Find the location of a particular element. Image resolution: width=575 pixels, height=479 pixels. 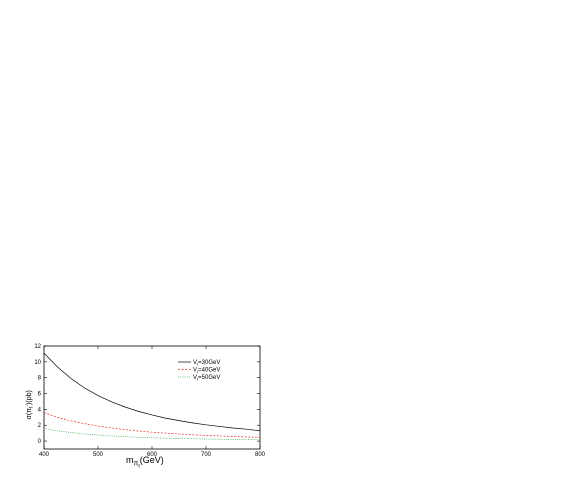

y-tick-label: 2 is located at coordinates (40, 426).